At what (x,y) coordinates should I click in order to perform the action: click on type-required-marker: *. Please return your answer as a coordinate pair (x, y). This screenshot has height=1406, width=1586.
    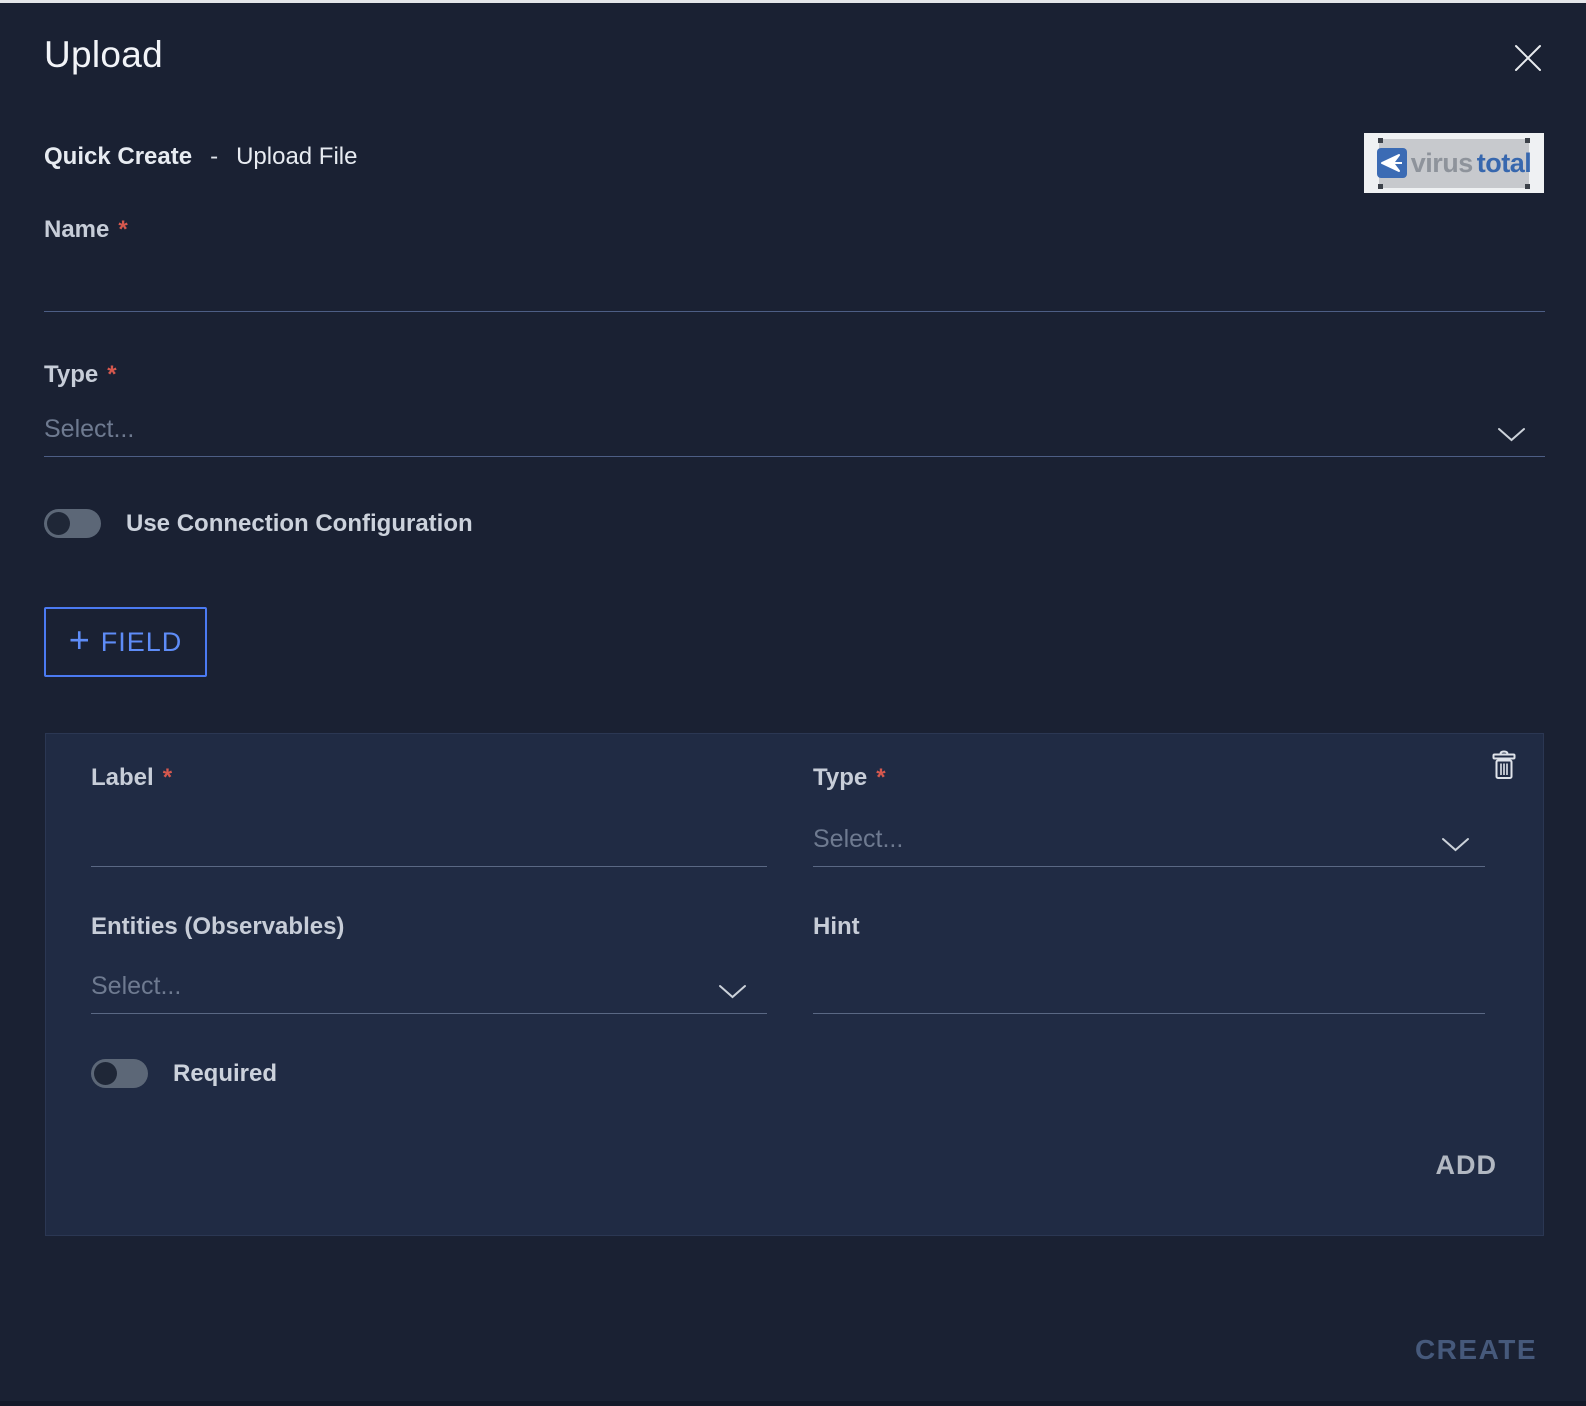
    Looking at the image, I should click on (112, 374).